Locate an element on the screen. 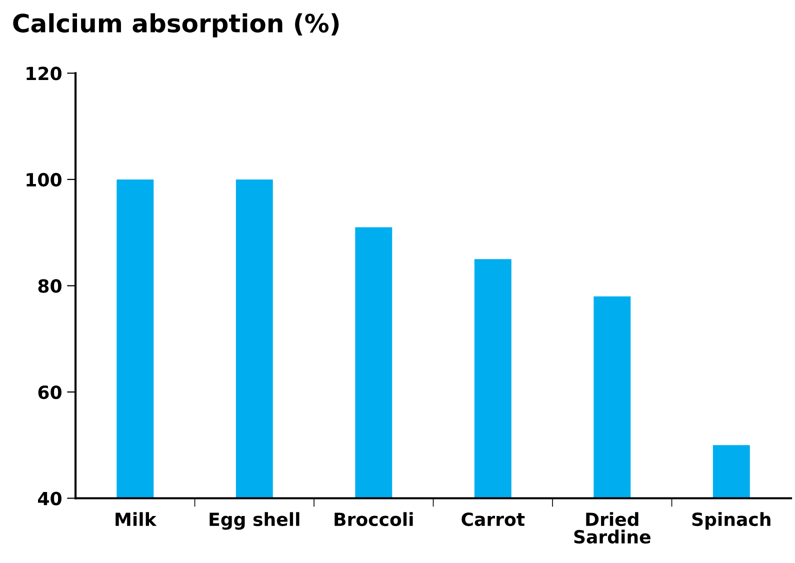 This screenshot has width=795, height=563. y-tick-label: 40 is located at coordinates (50, 499).